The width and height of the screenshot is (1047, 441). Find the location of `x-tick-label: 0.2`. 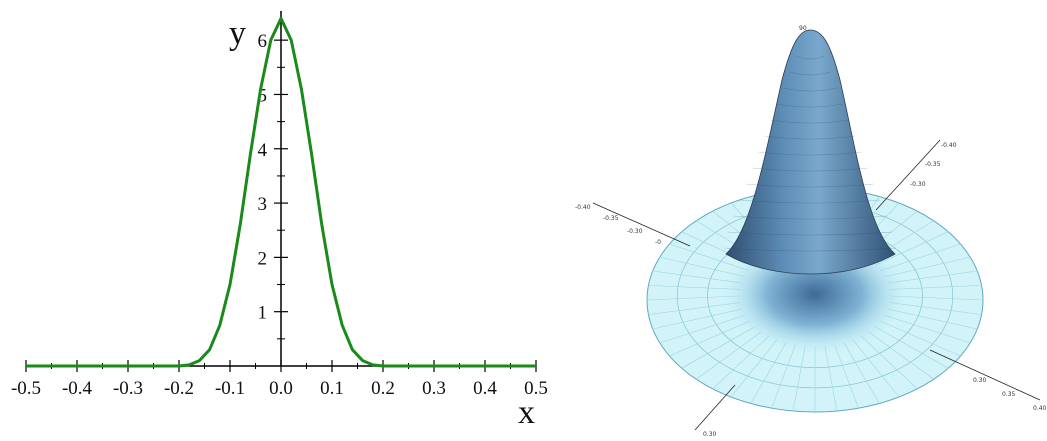

x-tick-label: 0.2 is located at coordinates (383, 388).